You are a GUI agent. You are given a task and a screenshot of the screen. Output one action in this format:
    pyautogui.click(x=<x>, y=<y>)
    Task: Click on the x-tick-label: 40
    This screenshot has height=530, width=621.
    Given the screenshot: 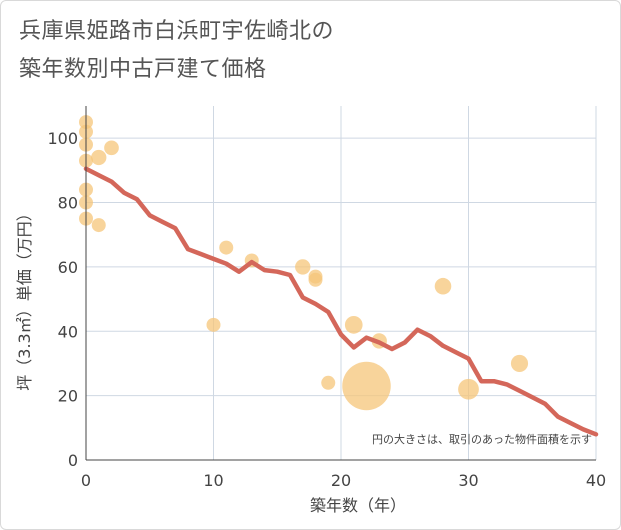 What is the action you would take?
    pyautogui.click(x=596, y=480)
    